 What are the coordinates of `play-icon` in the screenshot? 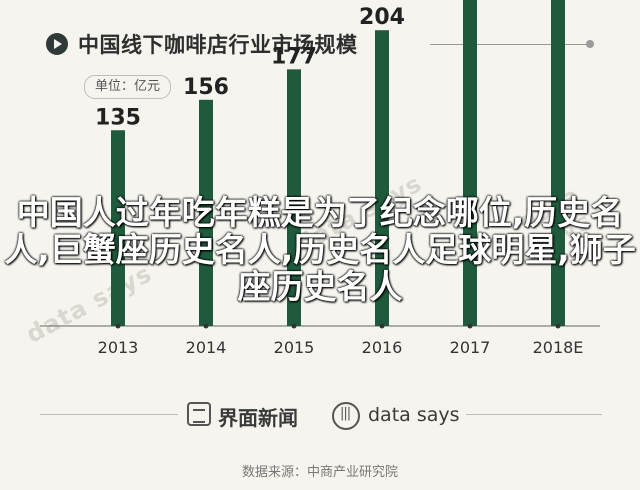 It's located at (57, 44).